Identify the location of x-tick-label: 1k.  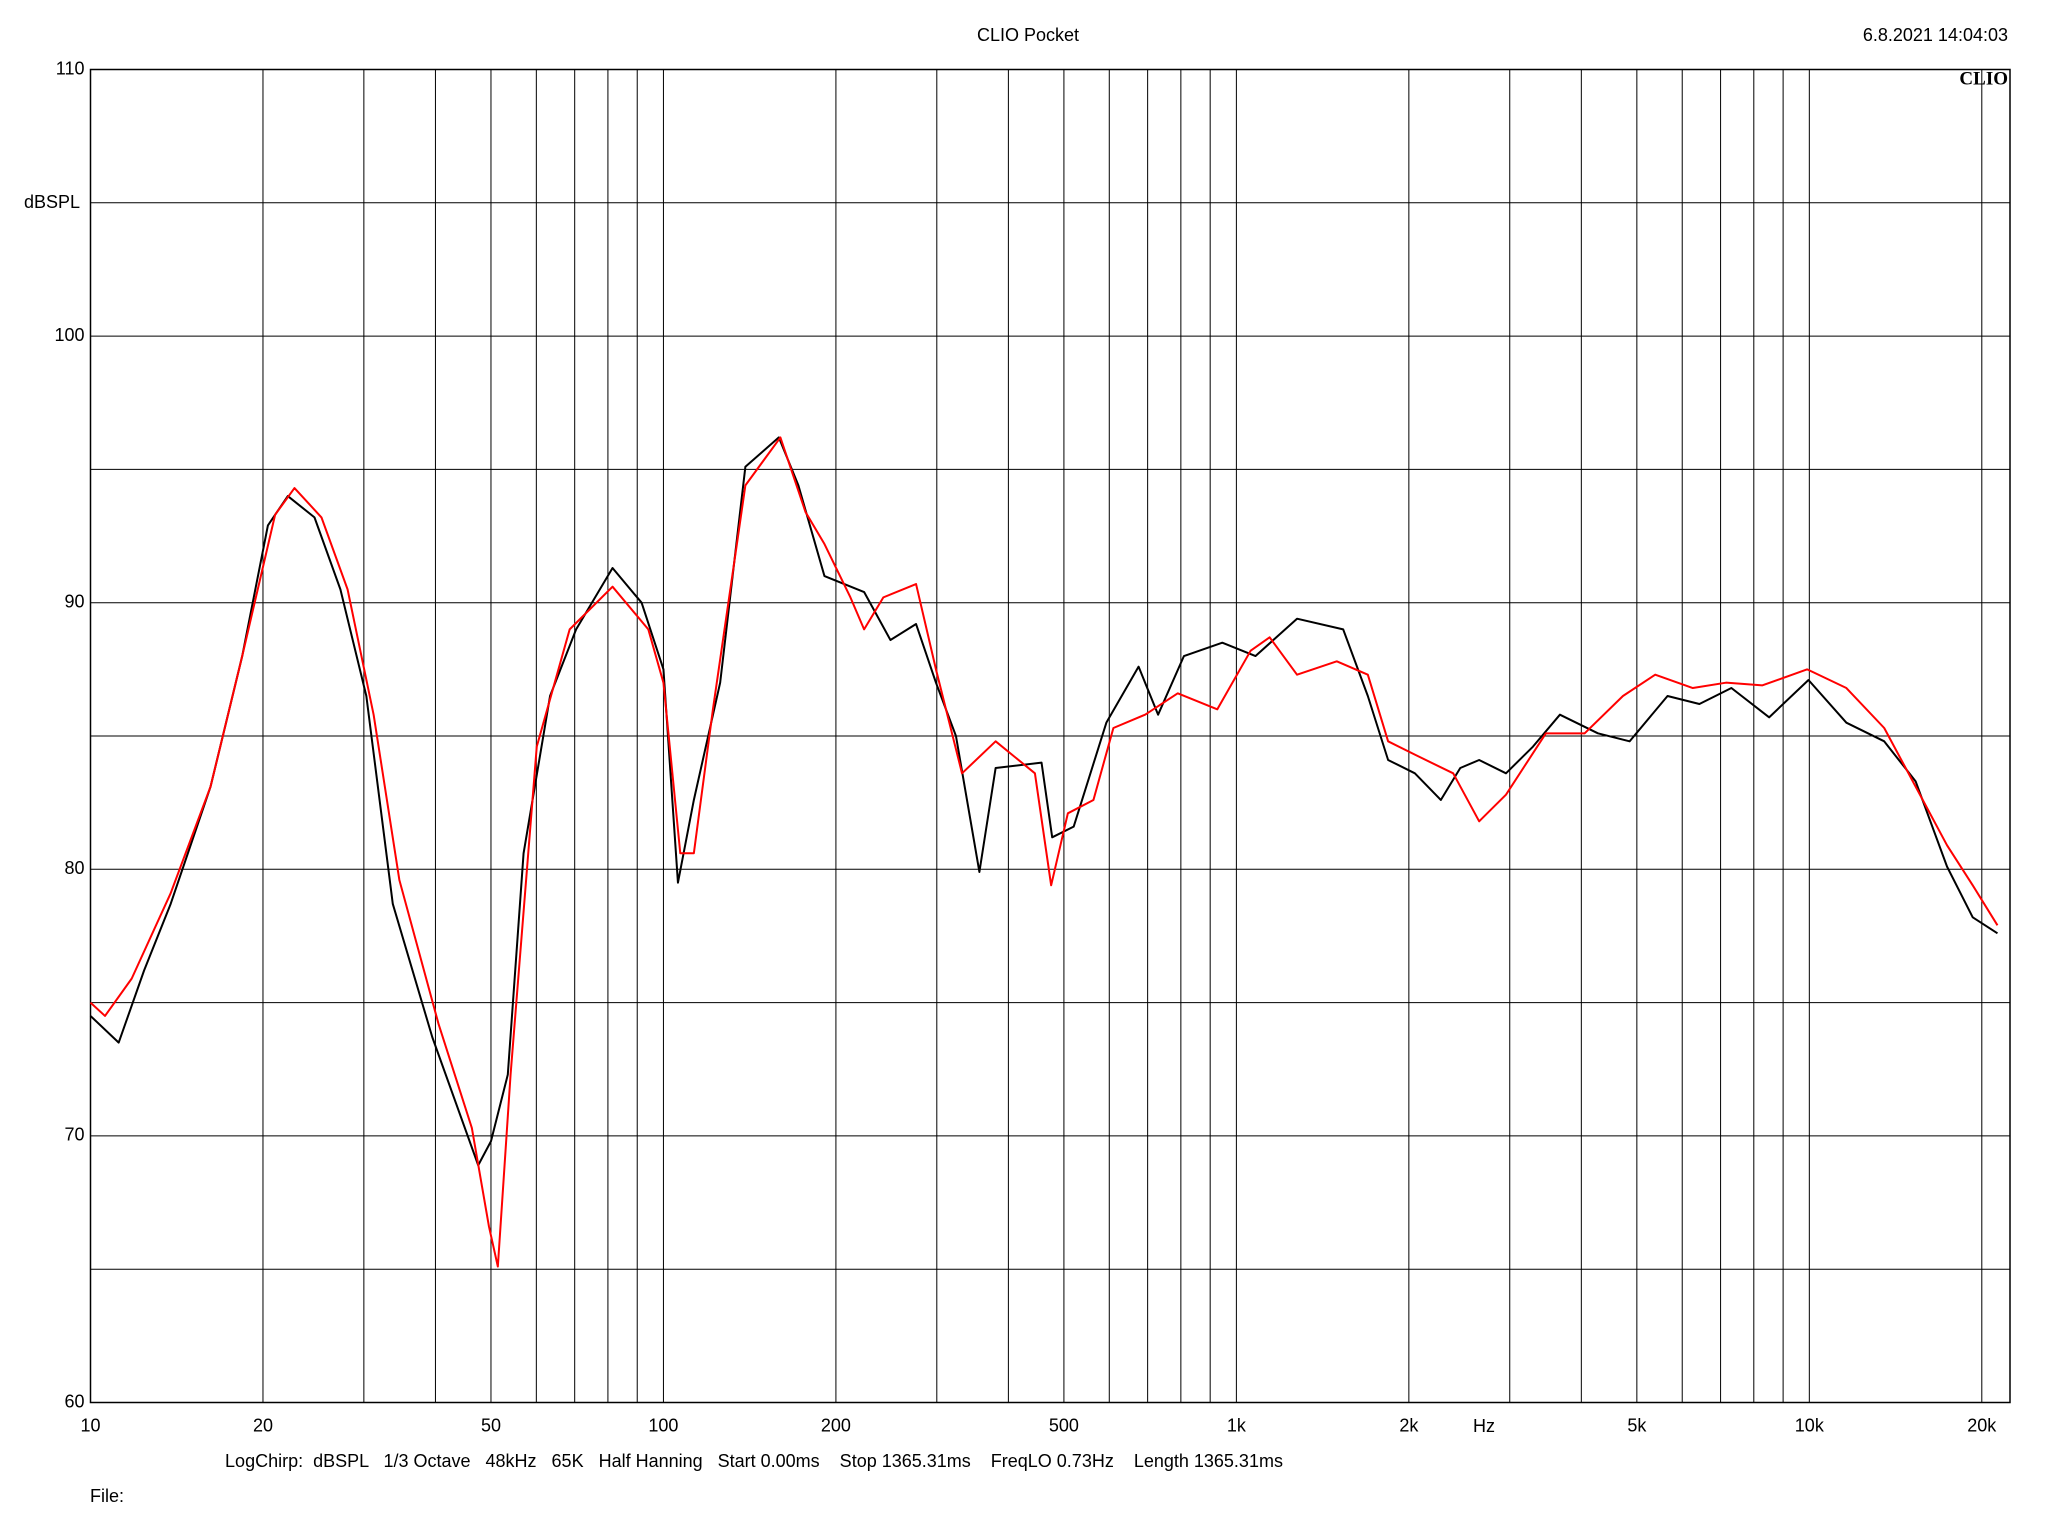
(1237, 1425).